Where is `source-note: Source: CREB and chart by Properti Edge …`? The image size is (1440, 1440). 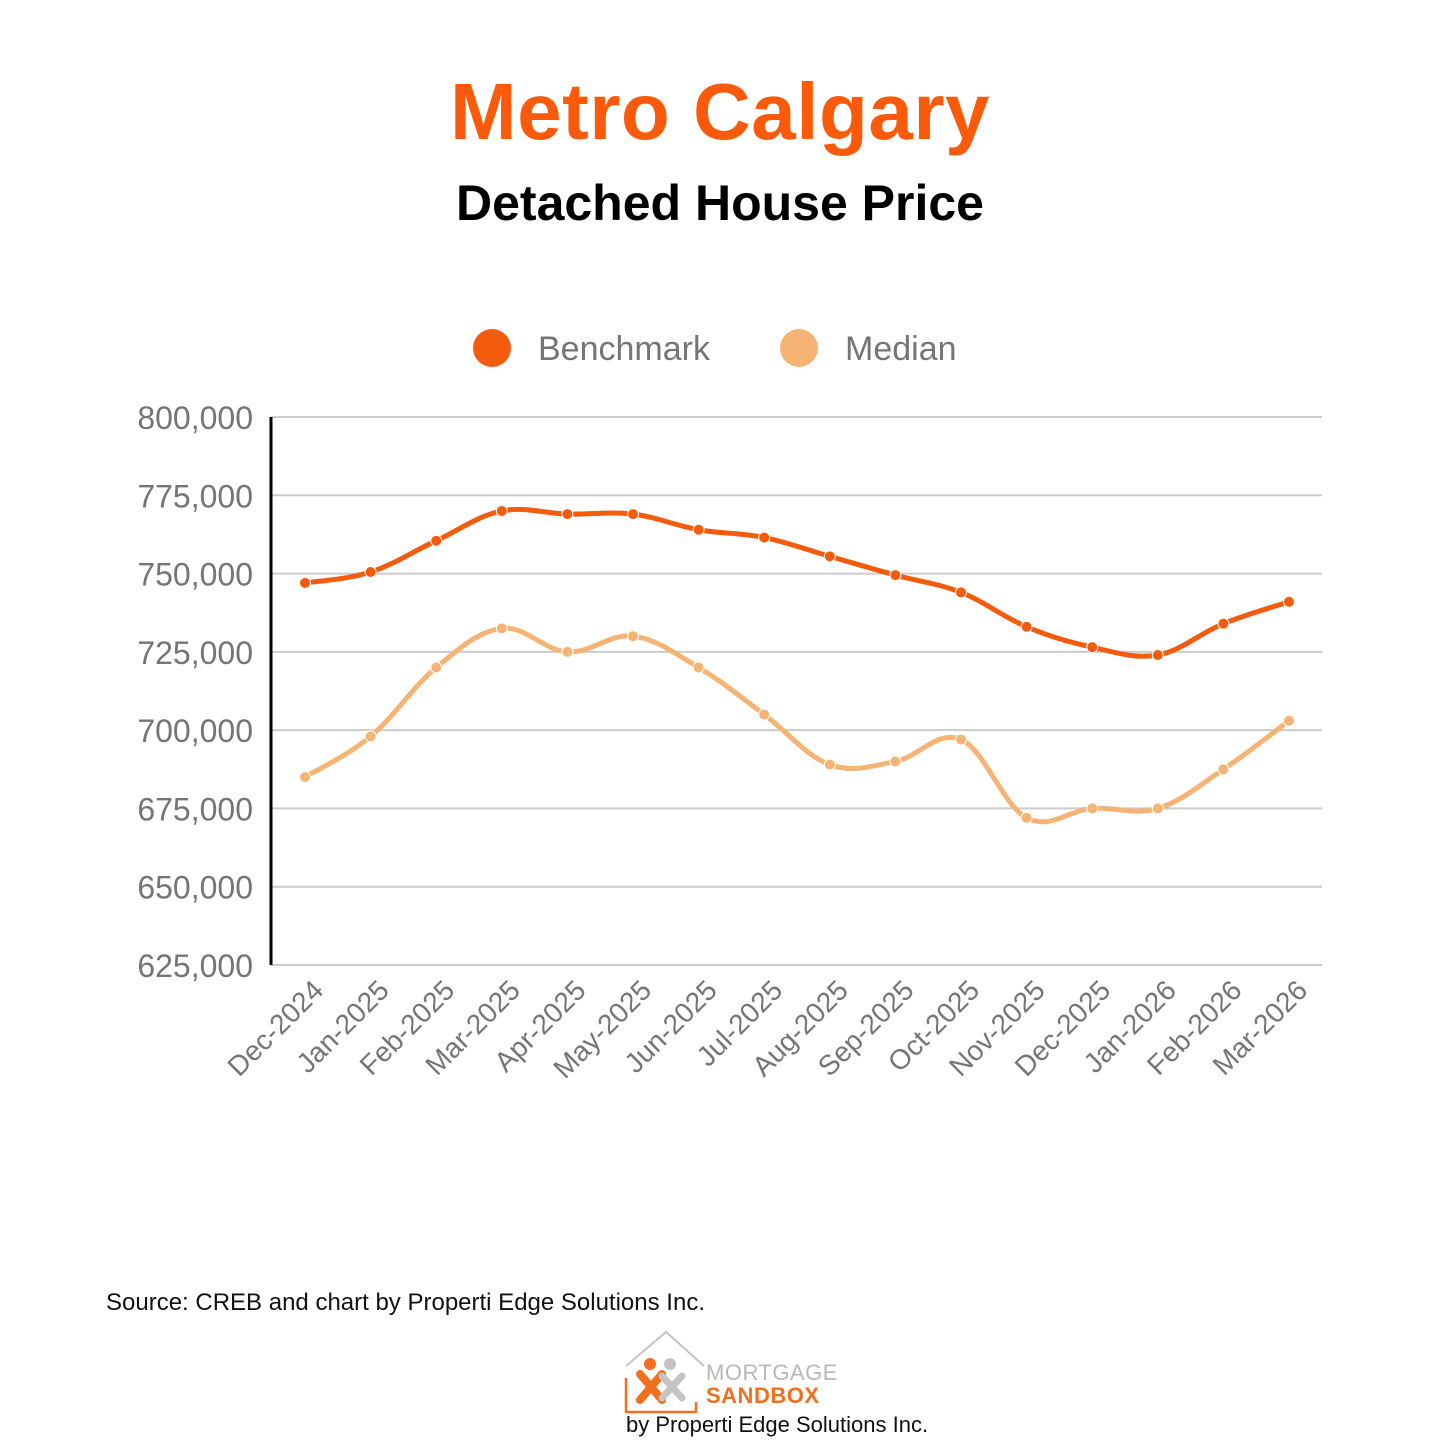
source-note: Source: CREB and chart by Properti Edge … is located at coordinates (405, 1302).